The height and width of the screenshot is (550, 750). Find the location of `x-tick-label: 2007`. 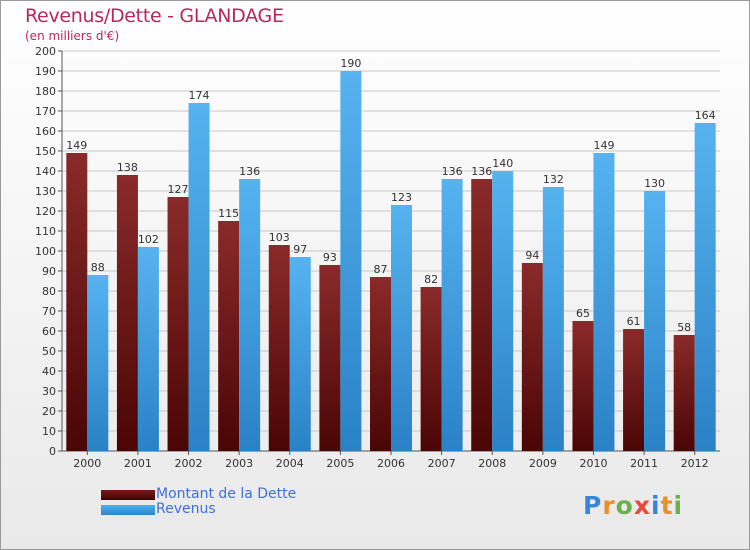

x-tick-label: 2007 is located at coordinates (442, 463).